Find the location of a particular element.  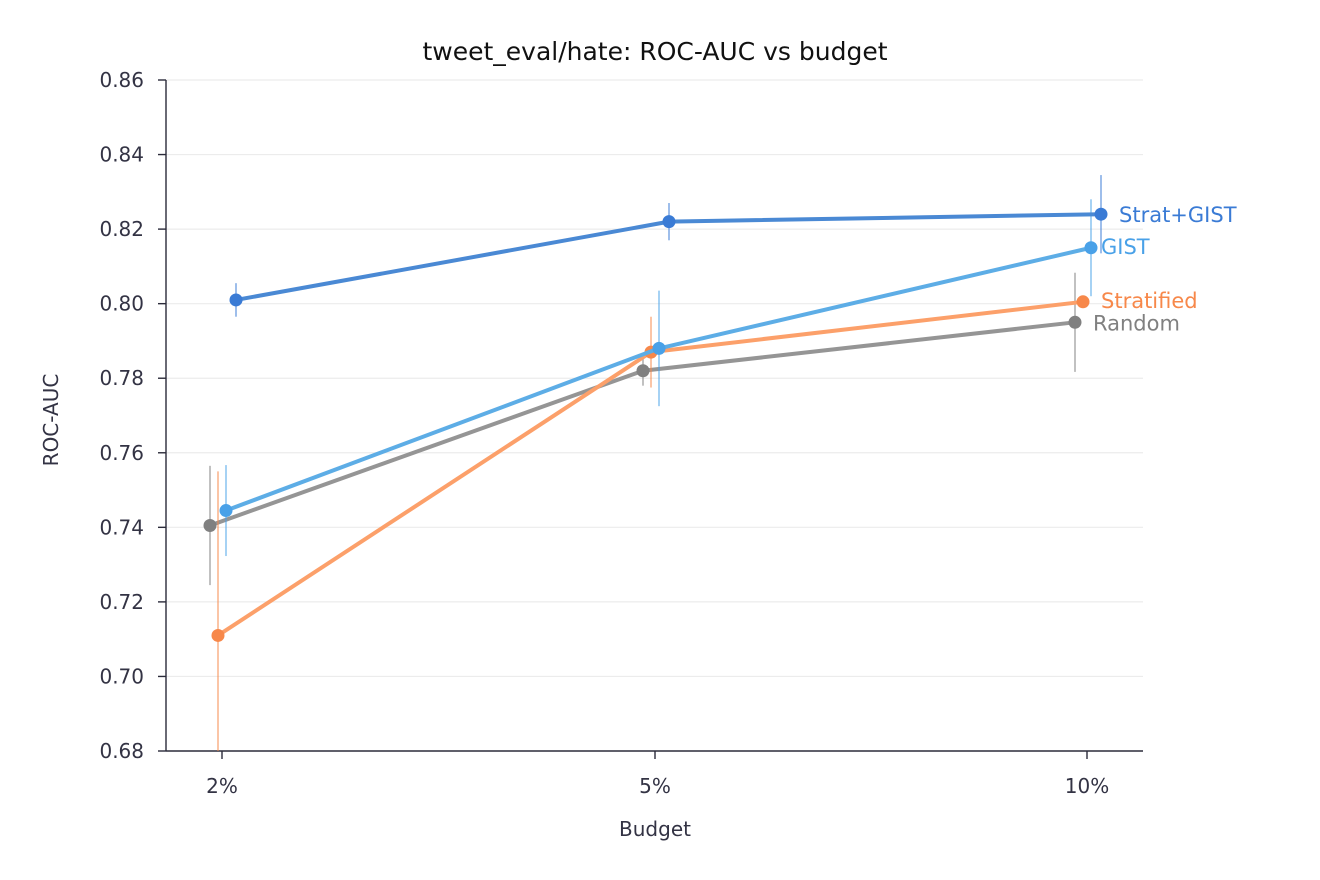

series-strat-gist is located at coordinates (668, 246).